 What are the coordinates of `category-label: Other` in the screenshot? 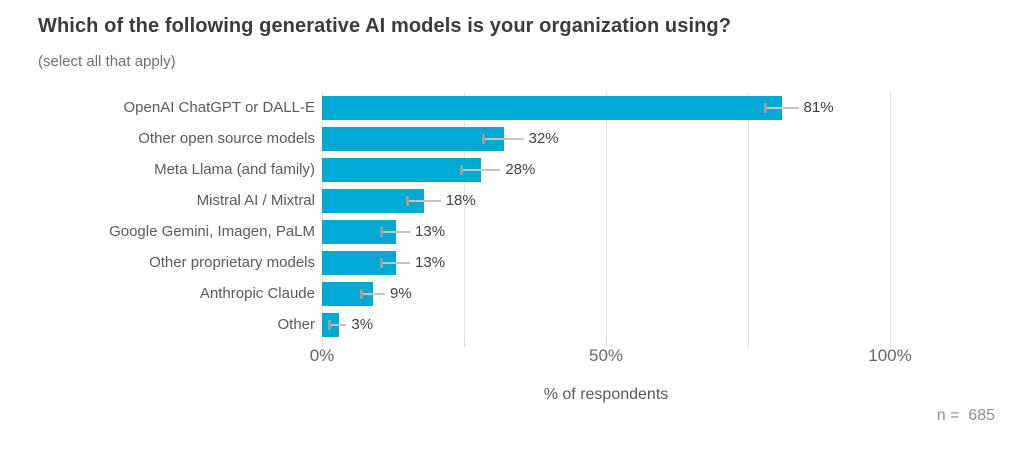 It's located at (296, 324).